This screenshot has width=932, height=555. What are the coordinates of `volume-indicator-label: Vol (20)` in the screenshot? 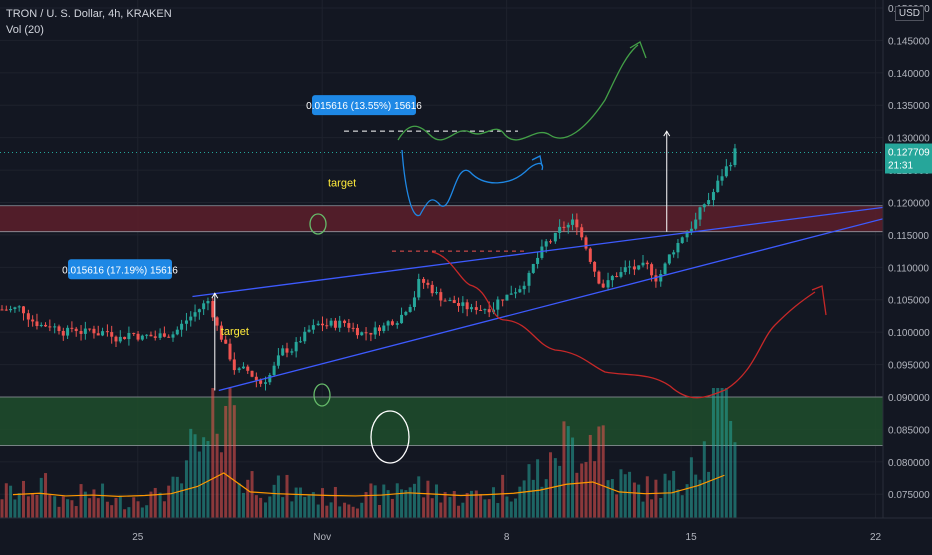 It's located at (25, 30).